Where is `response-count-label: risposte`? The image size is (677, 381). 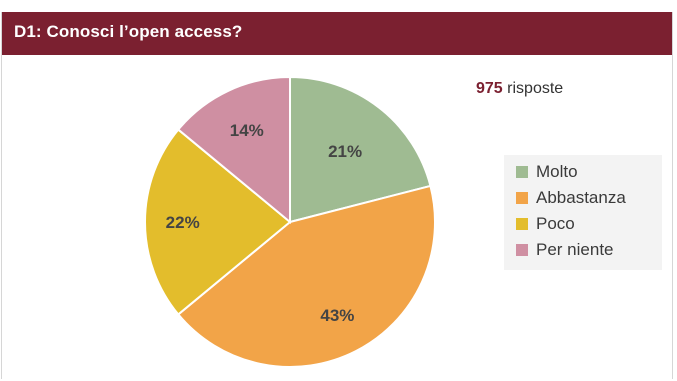
response-count-label: risposte is located at coordinates (535, 88).